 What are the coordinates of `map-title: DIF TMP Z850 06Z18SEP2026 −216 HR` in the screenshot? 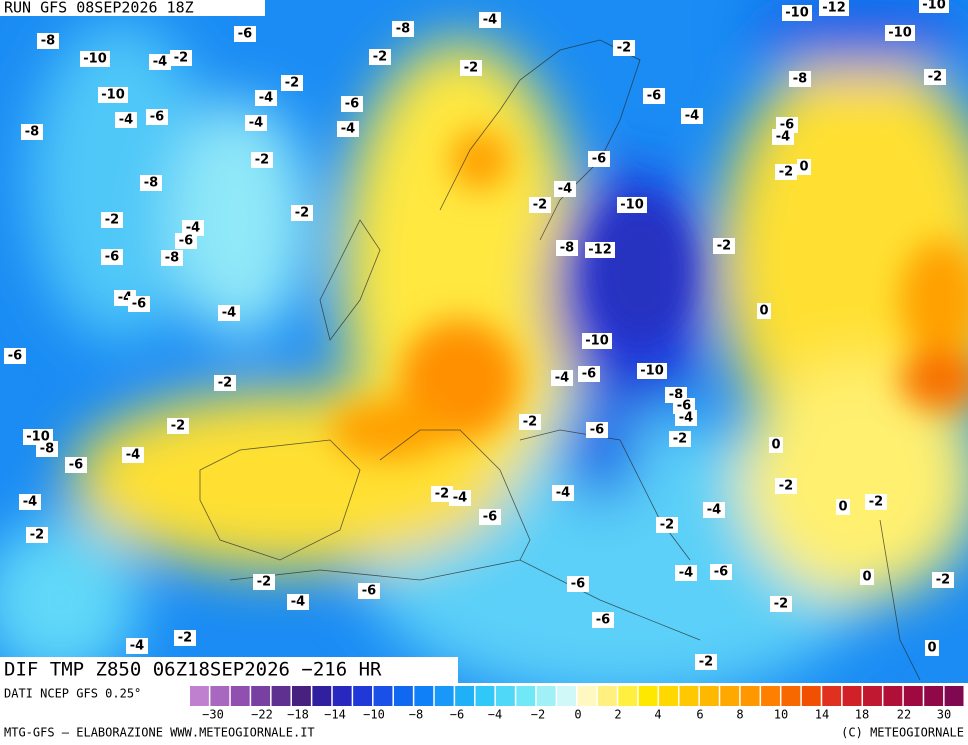 It's located at (193, 670).